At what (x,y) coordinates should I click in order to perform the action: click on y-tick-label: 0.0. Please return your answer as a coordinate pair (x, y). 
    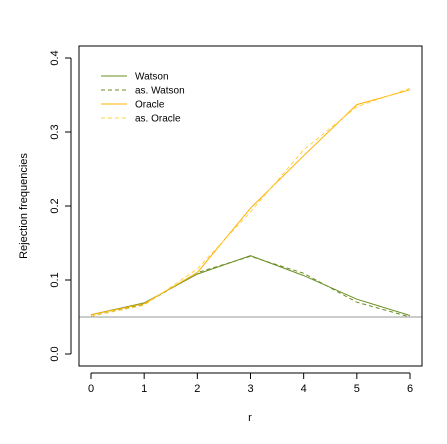
    Looking at the image, I should click on (55, 353).